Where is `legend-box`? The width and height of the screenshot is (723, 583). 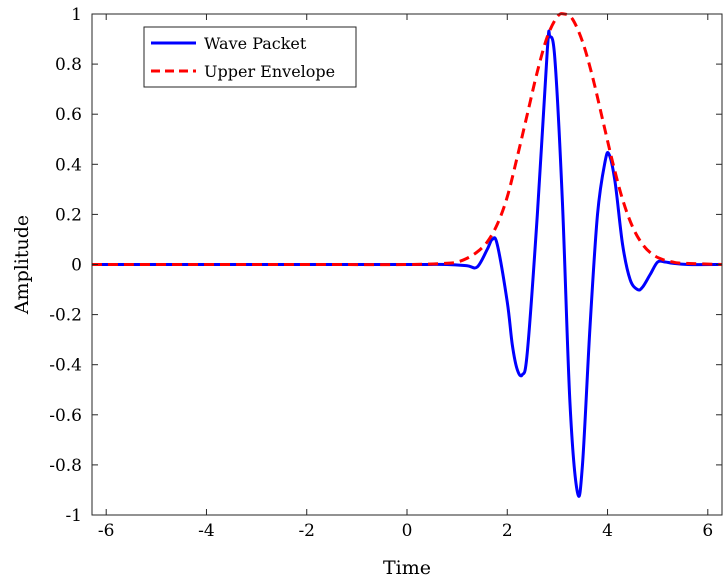 legend-box is located at coordinates (250, 57).